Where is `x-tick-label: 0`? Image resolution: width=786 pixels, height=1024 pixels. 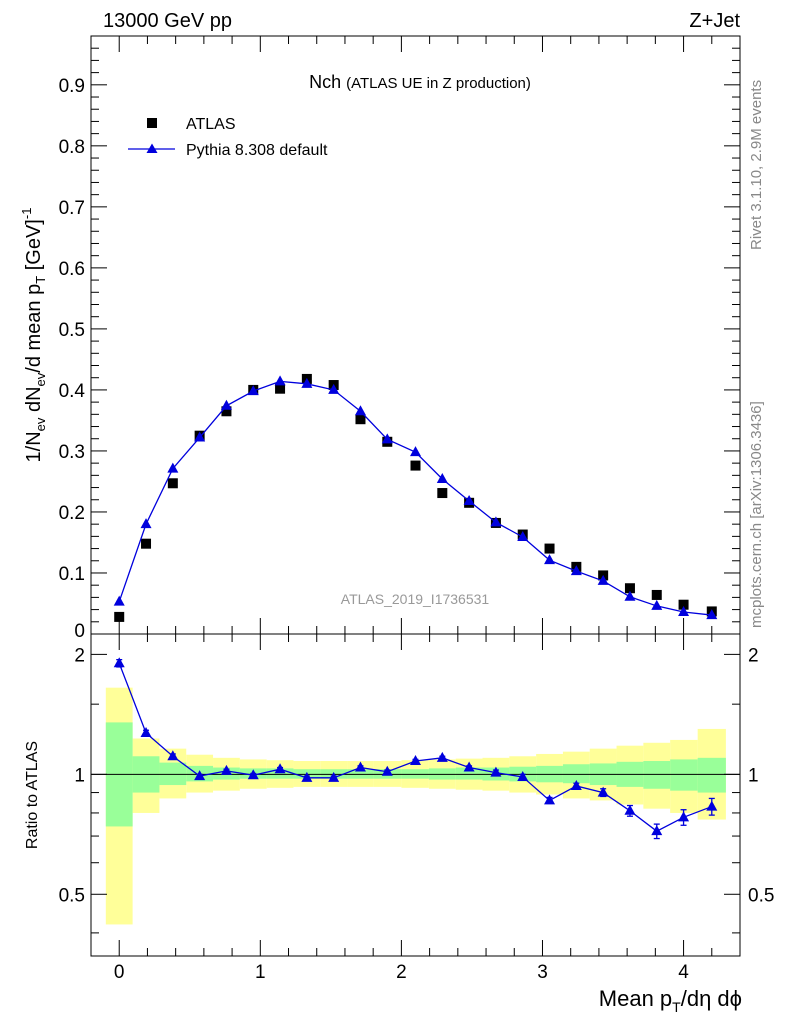
x-tick-label: 0 is located at coordinates (119, 972).